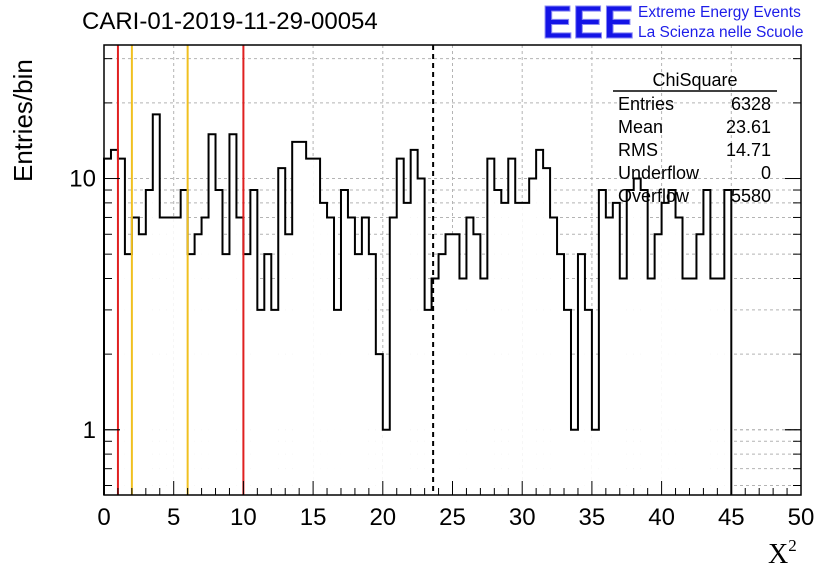 Image resolution: width=836 pixels, height=572 pixels. I want to click on x-tick-label: 5, so click(173, 517).